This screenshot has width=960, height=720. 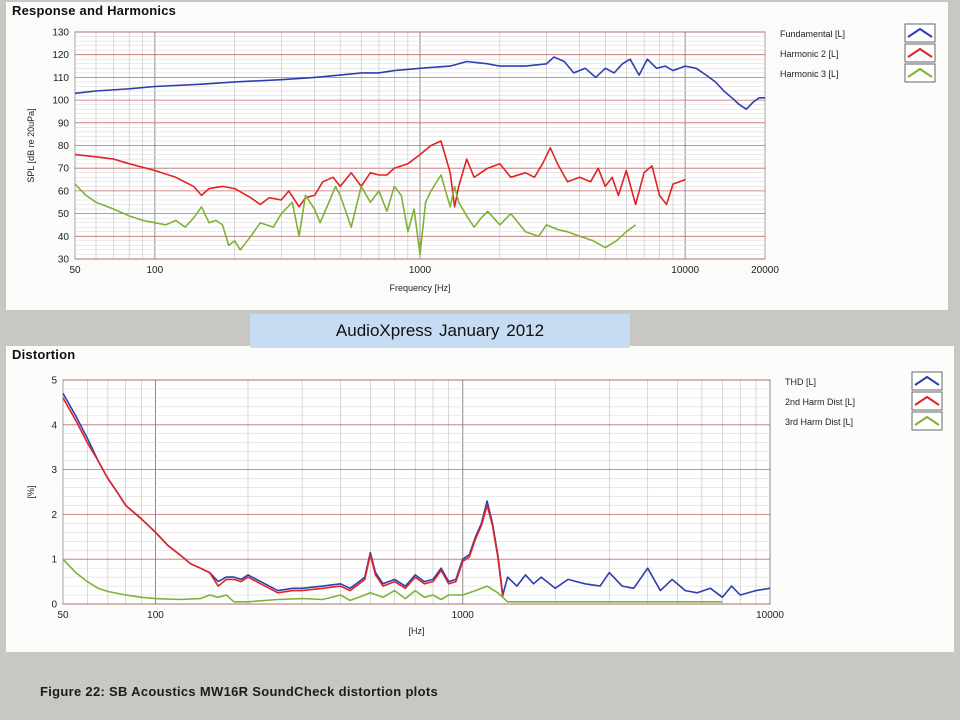 What do you see at coordinates (440, 331) in the screenshot?
I see `publication-banner: AudioXpress January 2012` at bounding box center [440, 331].